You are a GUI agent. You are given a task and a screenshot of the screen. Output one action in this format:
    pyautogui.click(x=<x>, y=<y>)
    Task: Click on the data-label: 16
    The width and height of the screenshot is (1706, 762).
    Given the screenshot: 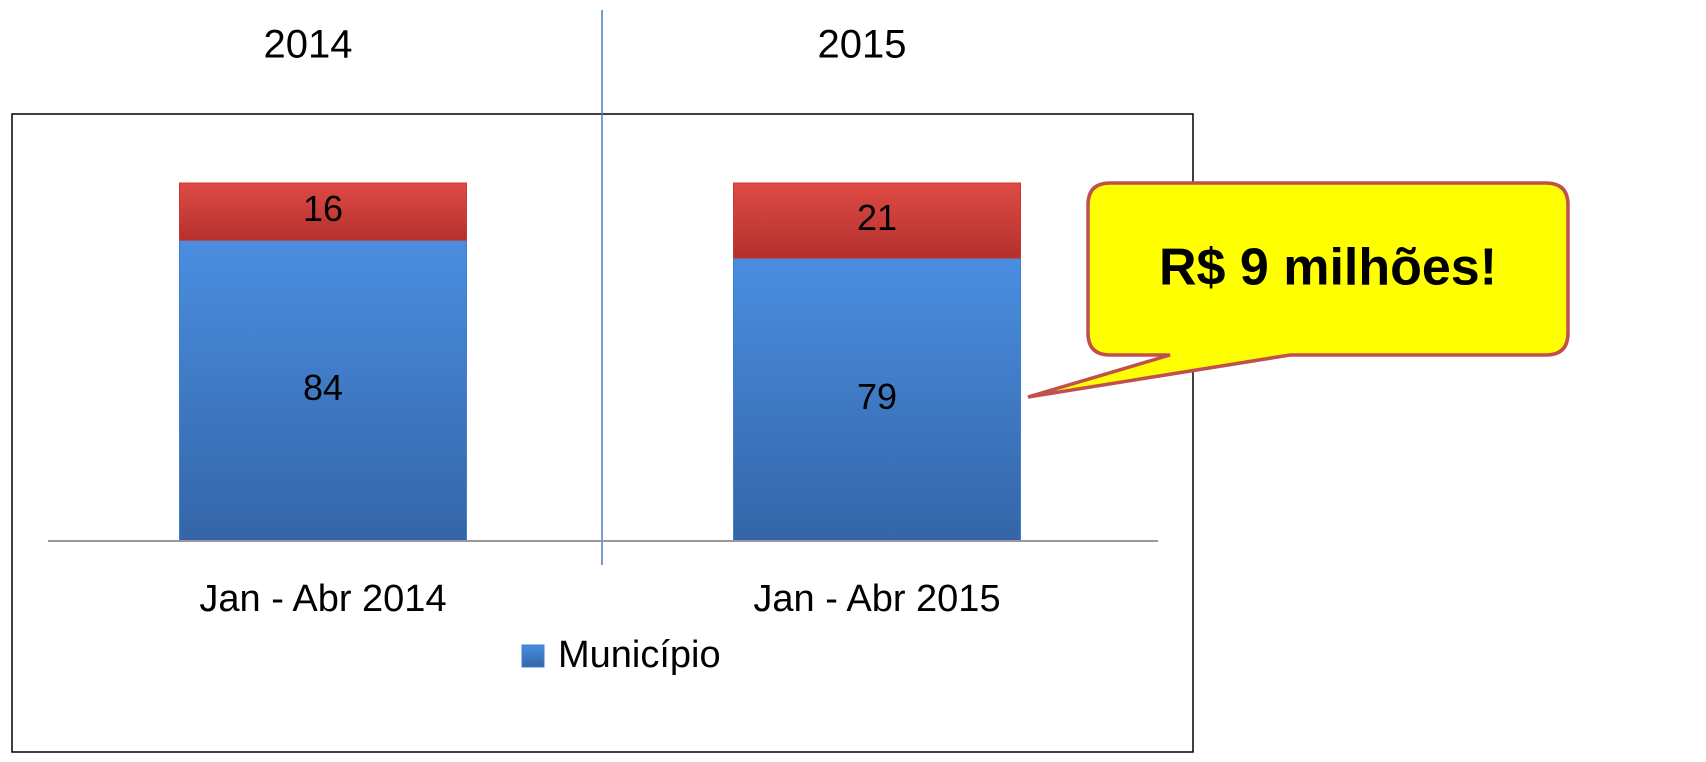 What is the action you would take?
    pyautogui.click(x=323, y=208)
    